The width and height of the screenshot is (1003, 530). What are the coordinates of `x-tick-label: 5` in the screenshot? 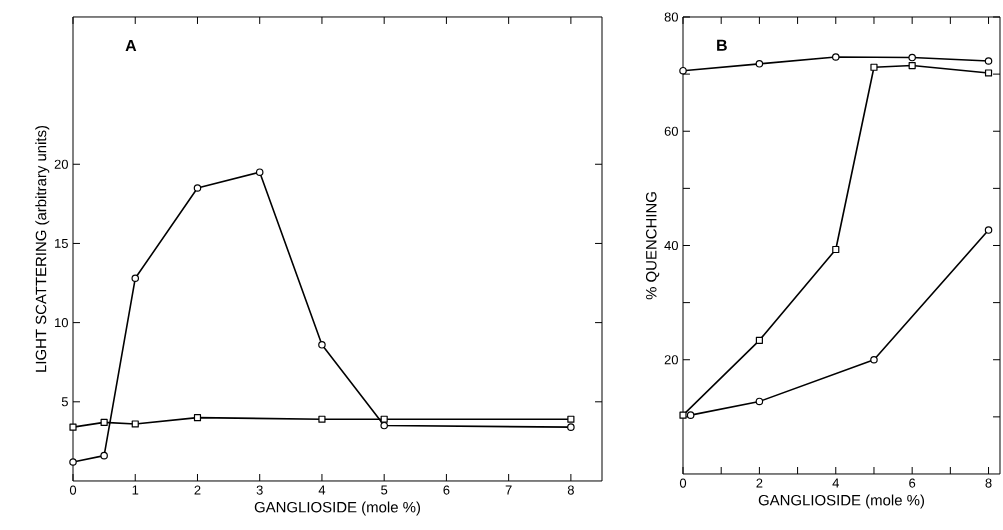 It's located at (384, 490).